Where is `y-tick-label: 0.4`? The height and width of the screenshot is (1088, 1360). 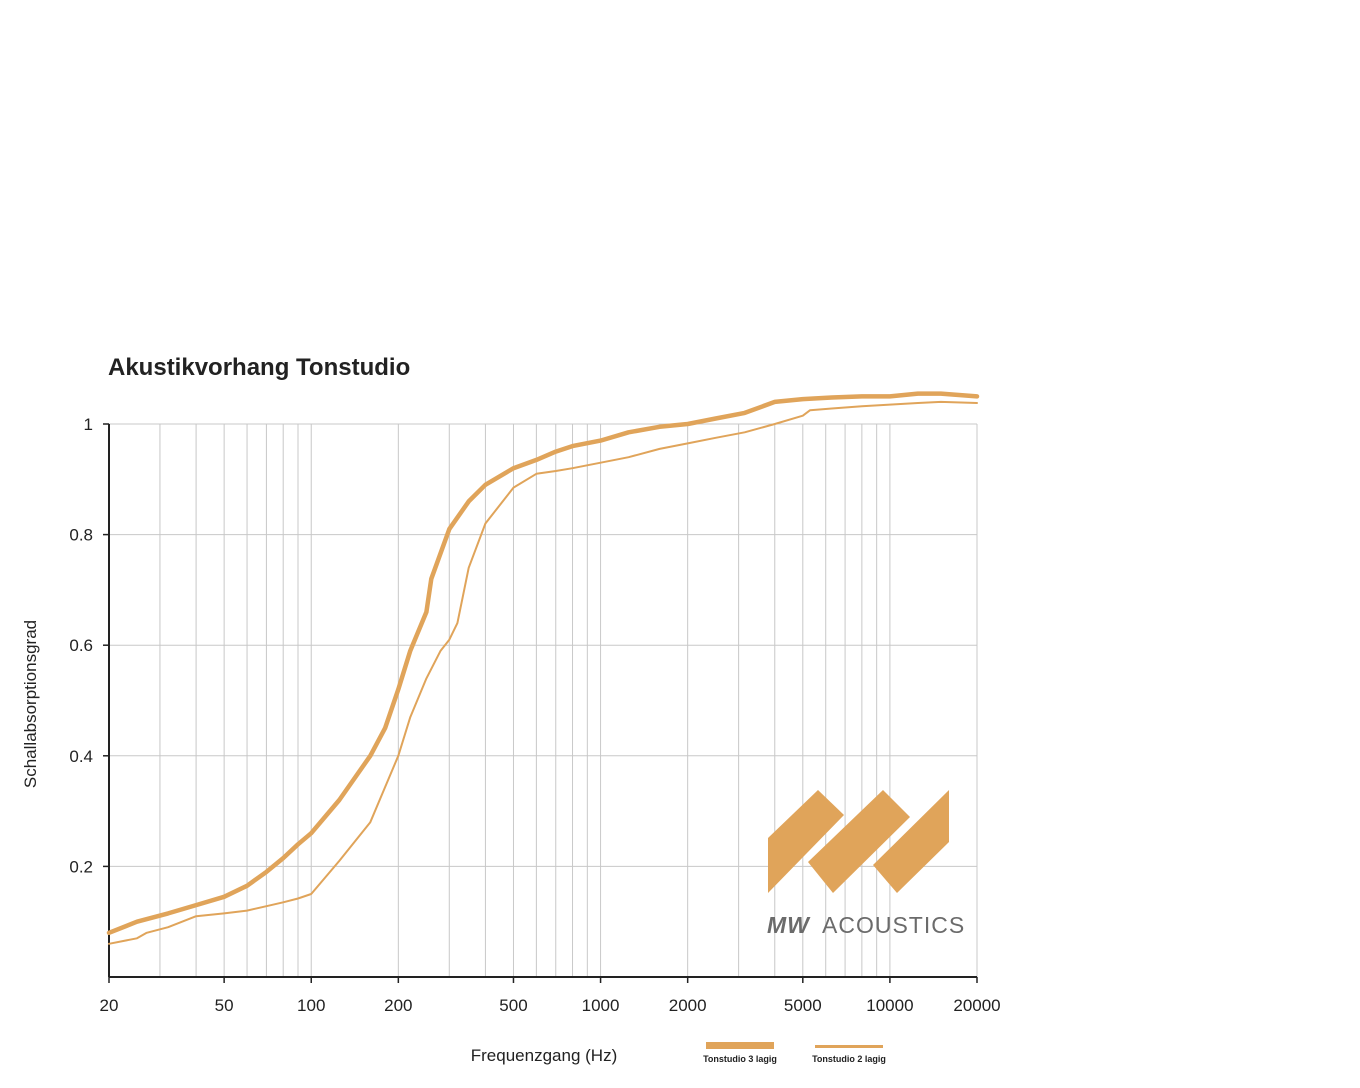 y-tick-label: 0.4 is located at coordinates (81, 756).